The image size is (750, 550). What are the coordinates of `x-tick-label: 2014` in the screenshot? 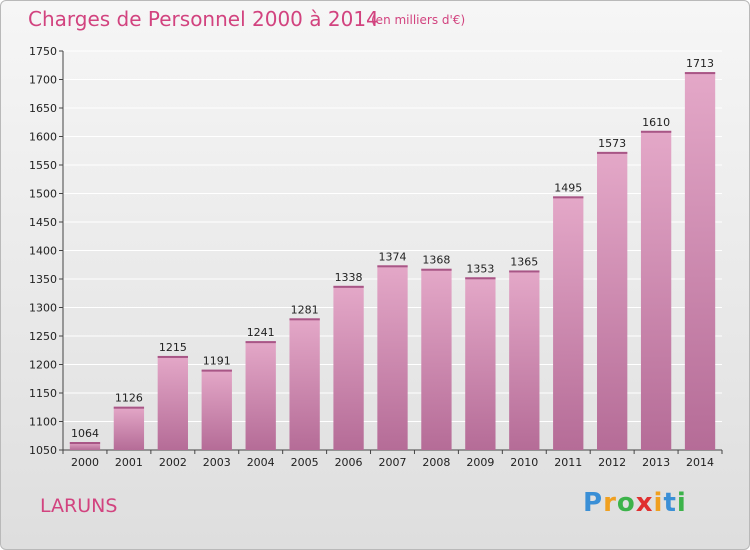 It's located at (700, 462).